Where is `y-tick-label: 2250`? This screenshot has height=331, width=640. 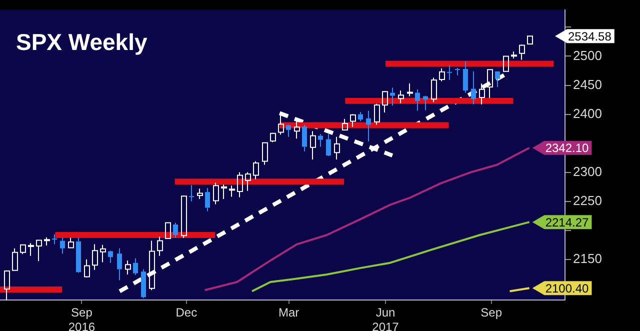 y-tick-label: 2250 is located at coordinates (587, 200).